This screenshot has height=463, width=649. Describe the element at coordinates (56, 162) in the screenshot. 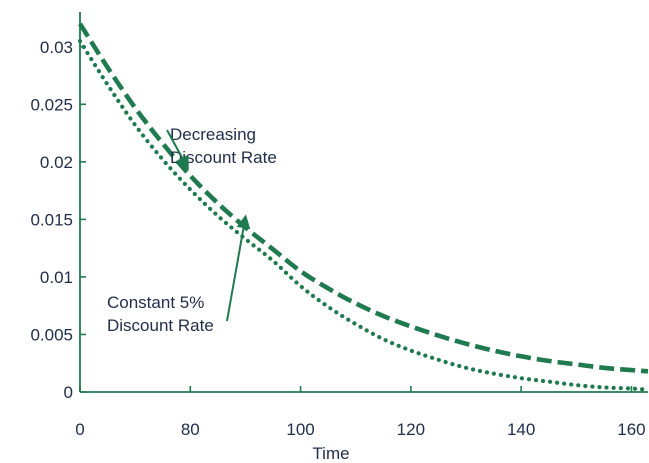

I see `y-tick-label: 0.02` at that location.